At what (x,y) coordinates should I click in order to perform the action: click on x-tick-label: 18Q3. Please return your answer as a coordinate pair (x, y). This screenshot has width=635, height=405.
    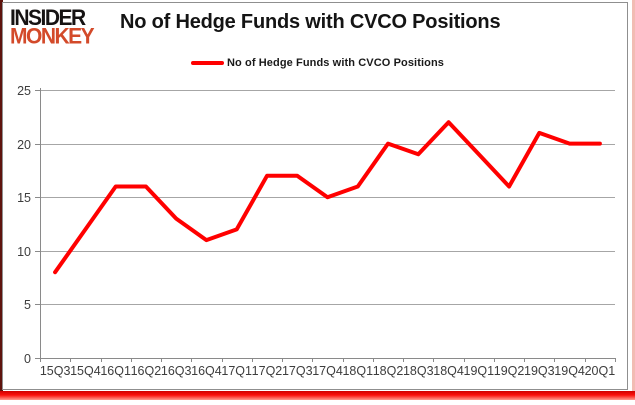
    Looking at the image, I should click on (418, 371).